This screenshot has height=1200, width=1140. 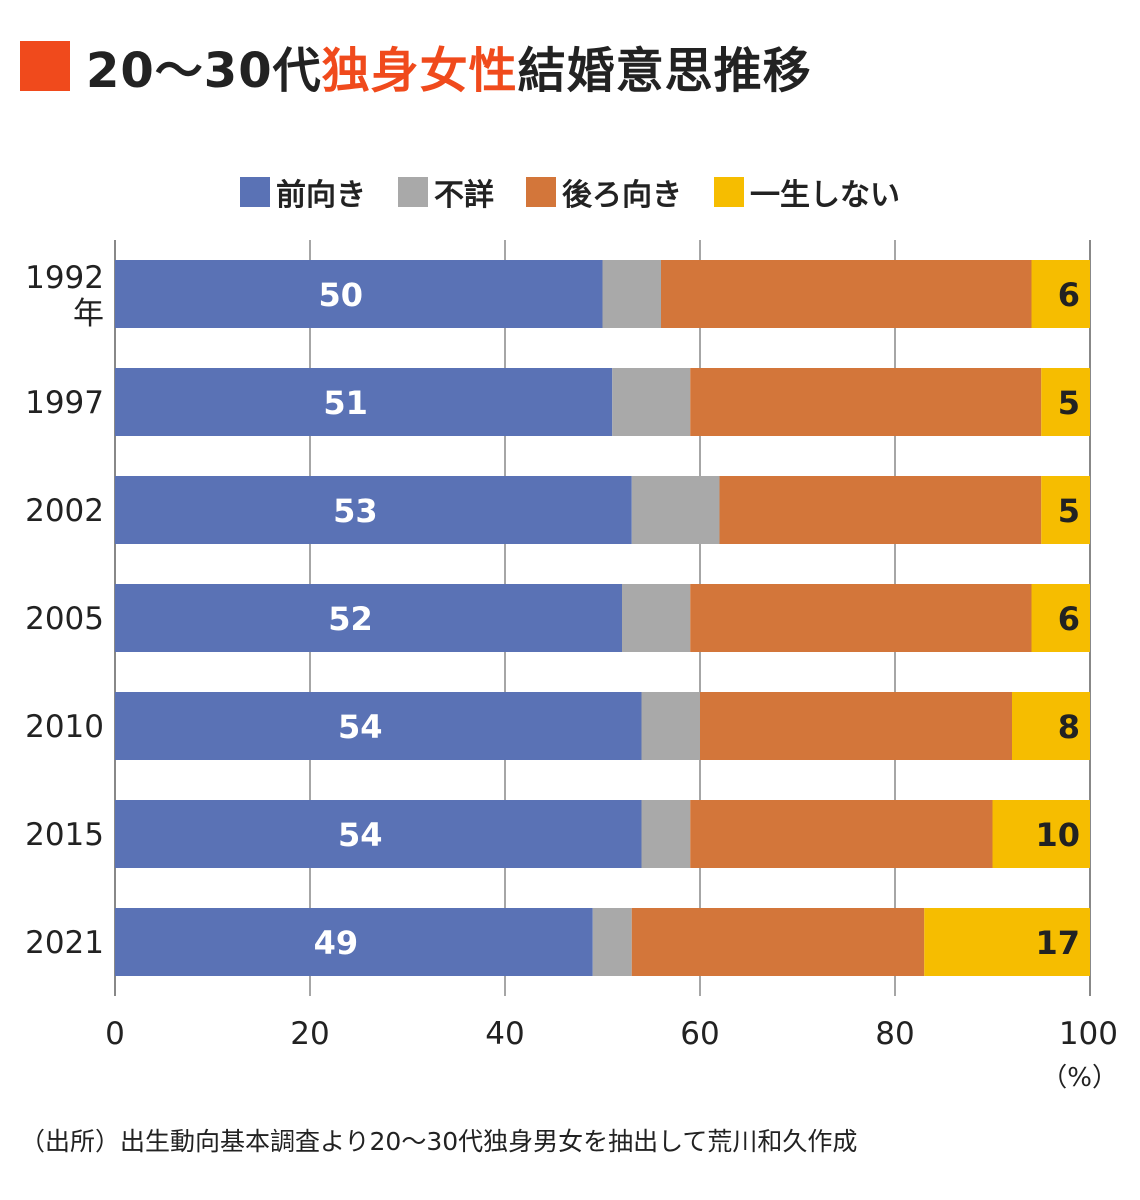 What do you see at coordinates (729, 192) in the screenshot?
I see `legend-swatch-never` at bounding box center [729, 192].